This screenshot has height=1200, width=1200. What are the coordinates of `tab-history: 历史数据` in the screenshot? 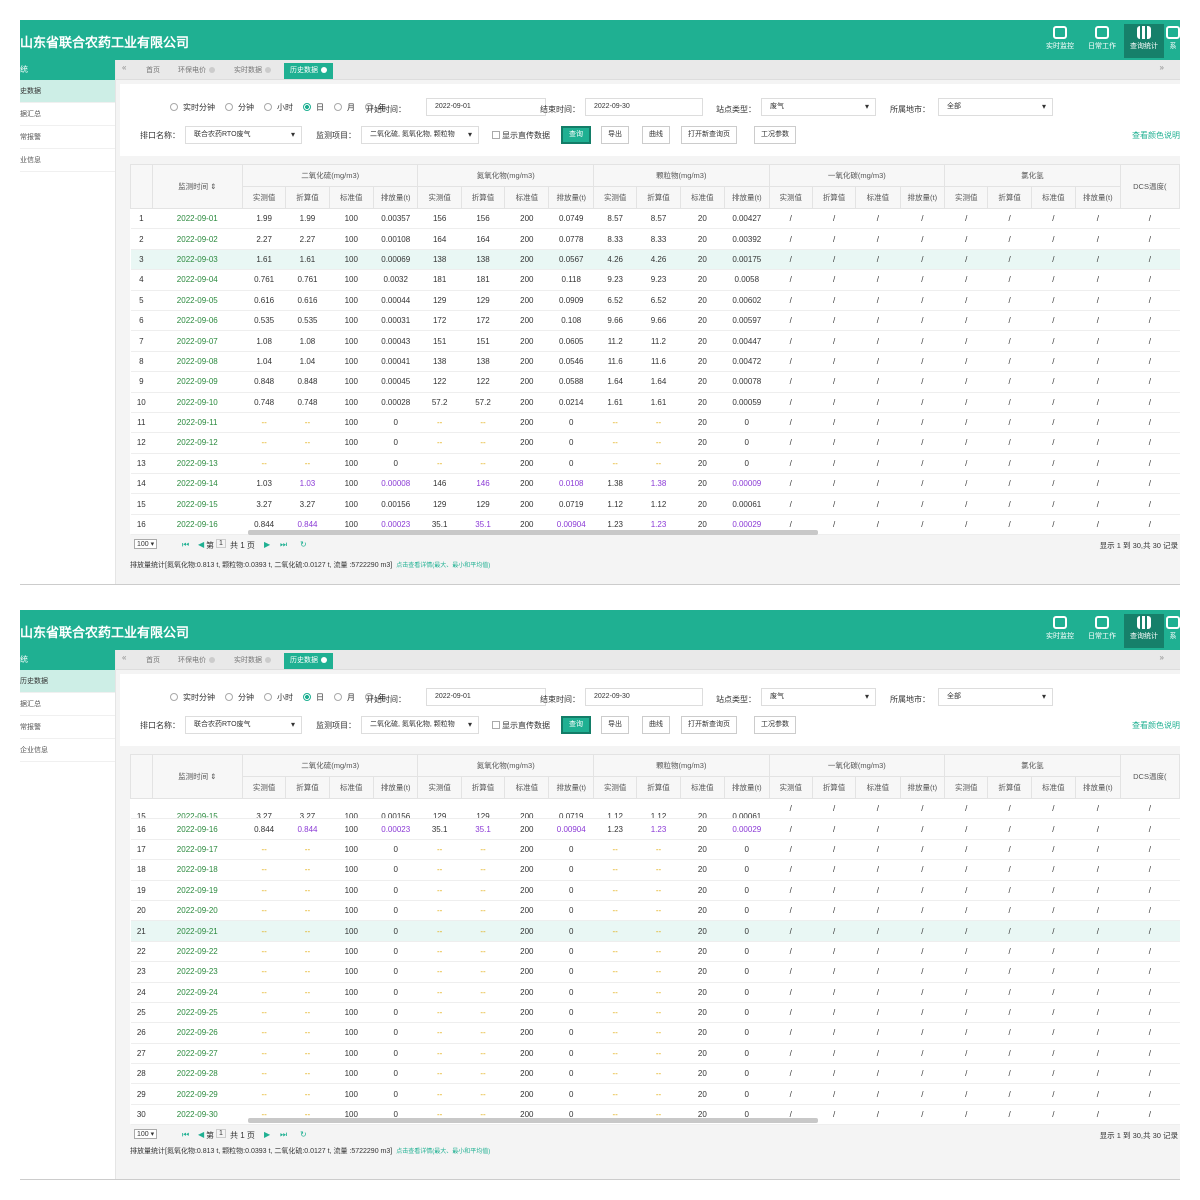 It's located at (308, 71).